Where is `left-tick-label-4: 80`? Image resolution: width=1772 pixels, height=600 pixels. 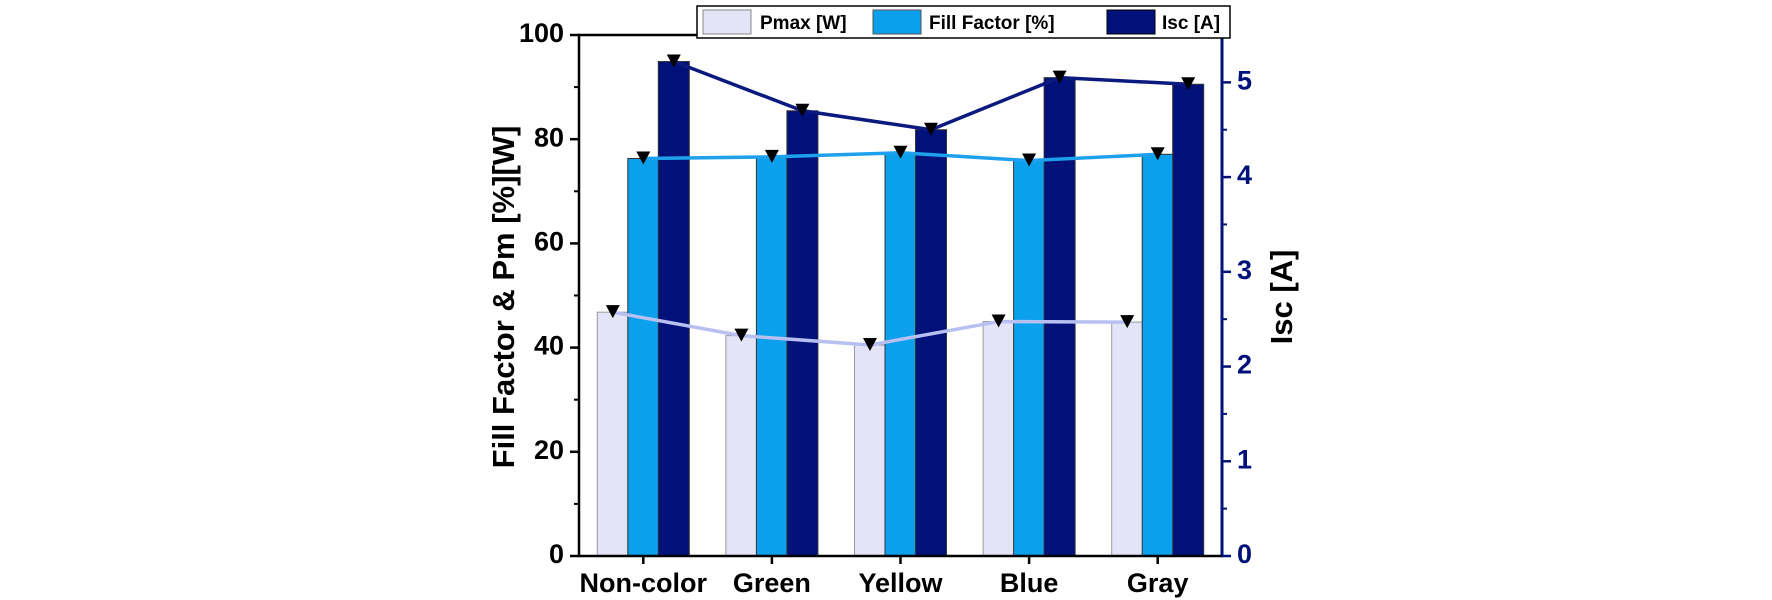 left-tick-label-4: 80 is located at coordinates (549, 137).